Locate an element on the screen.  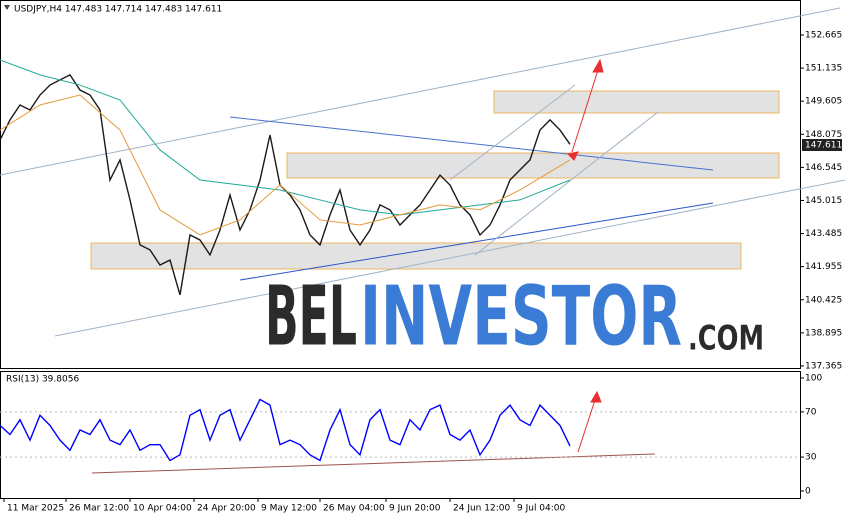
y-tick-label: 141.955 is located at coordinates (823, 267).